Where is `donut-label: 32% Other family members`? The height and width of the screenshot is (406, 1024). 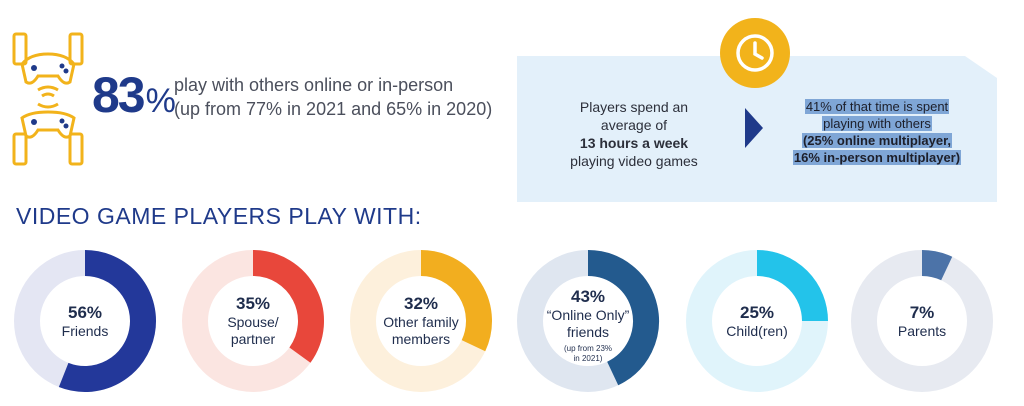
donut-label: 32% Other family members is located at coordinates (421, 321).